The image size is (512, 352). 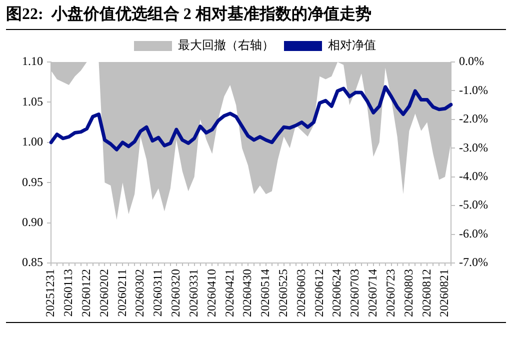 I want to click on y2-tick-label: 0.0%, so click(x=471, y=61).